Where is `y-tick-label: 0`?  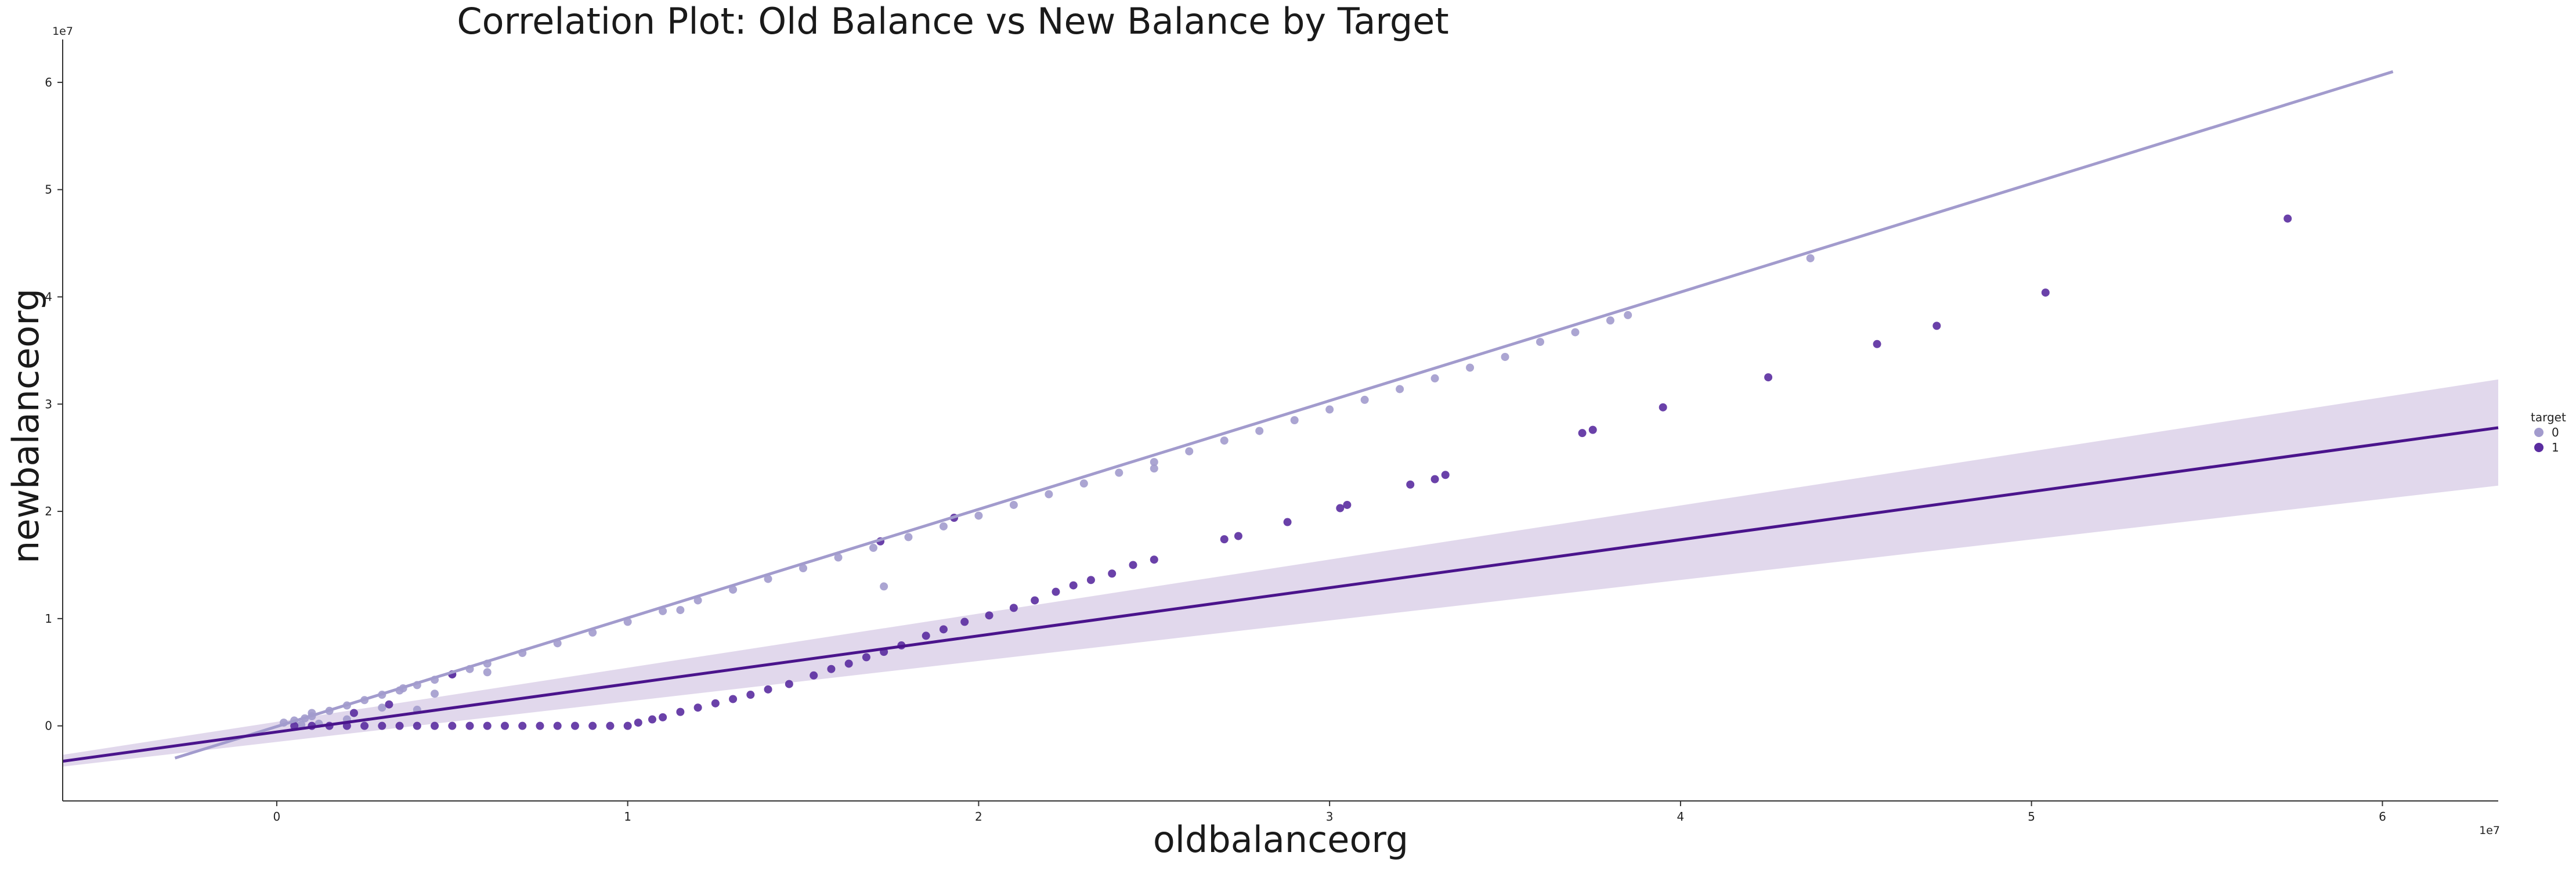
y-tick-label: 0 is located at coordinates (48, 726).